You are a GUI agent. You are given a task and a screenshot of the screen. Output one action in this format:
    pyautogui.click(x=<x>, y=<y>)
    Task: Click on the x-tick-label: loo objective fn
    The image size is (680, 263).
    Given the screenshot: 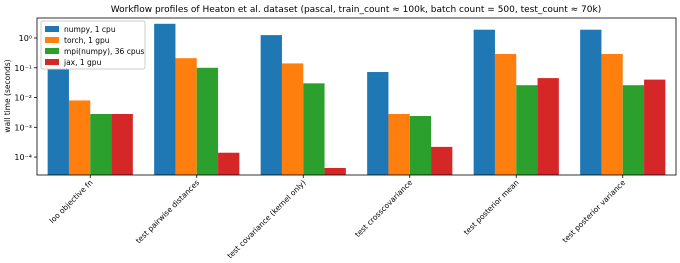 What is the action you would take?
    pyautogui.click(x=71, y=201)
    